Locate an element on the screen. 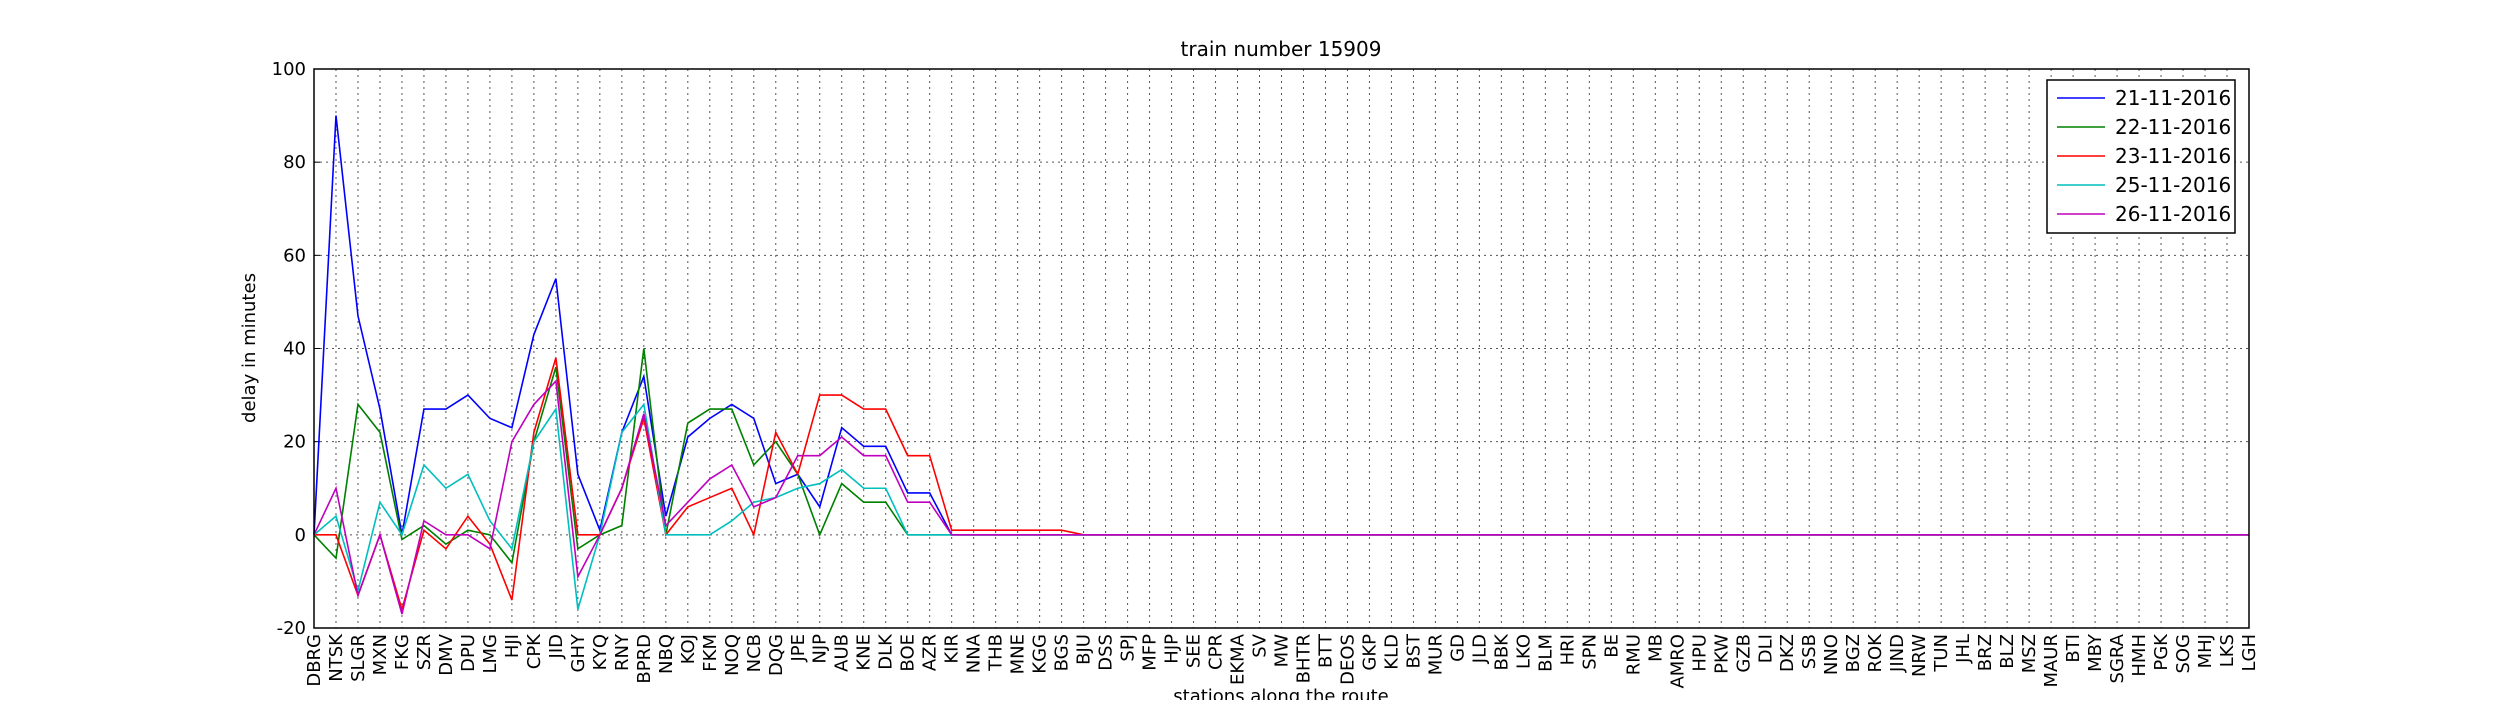 Image resolution: width=2500 pixels, height=704 pixels. legend-label: 22-11-2016 is located at coordinates (2173, 127).